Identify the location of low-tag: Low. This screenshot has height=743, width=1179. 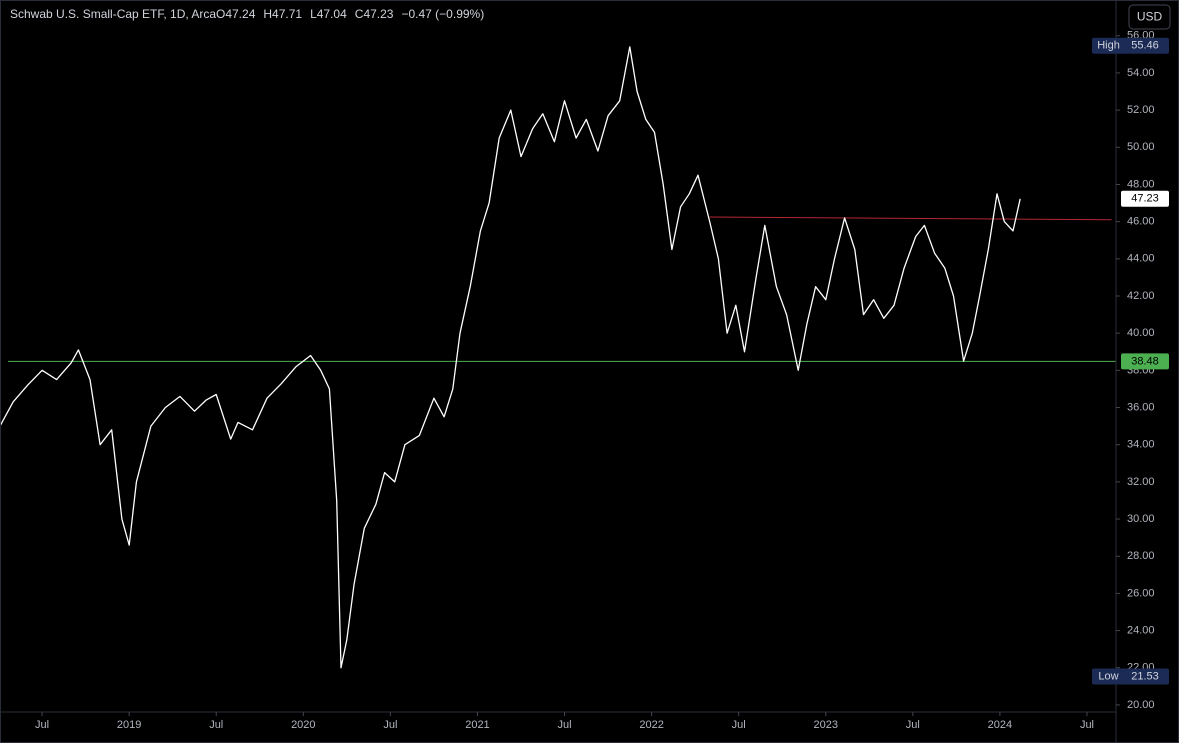
(1108, 676).